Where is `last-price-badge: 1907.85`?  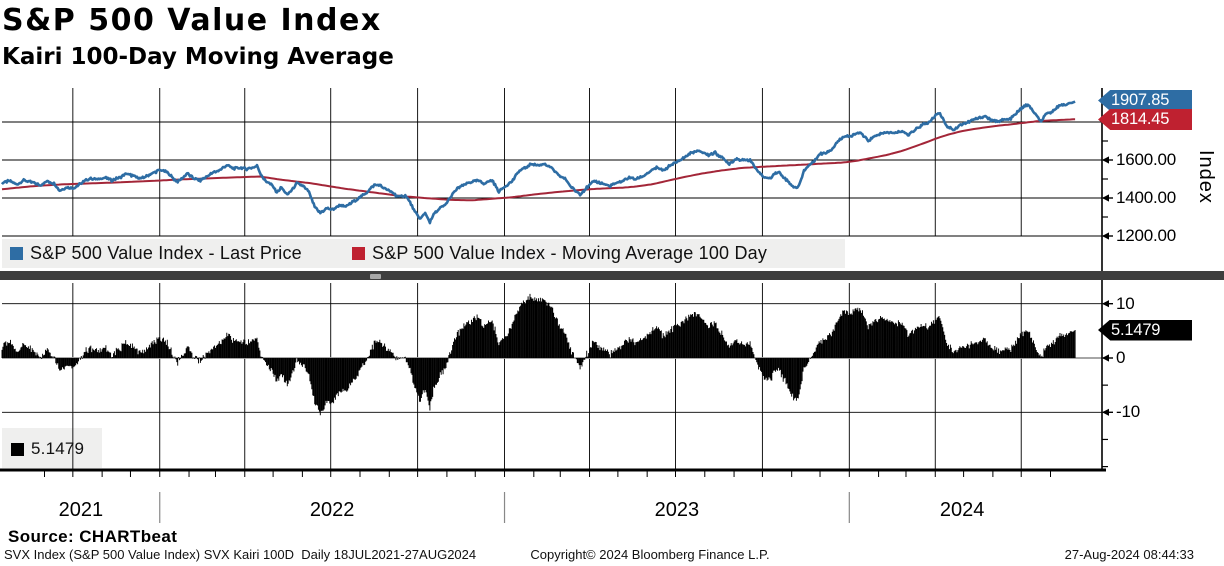 last-price-badge: 1907.85 is located at coordinates (1145, 100).